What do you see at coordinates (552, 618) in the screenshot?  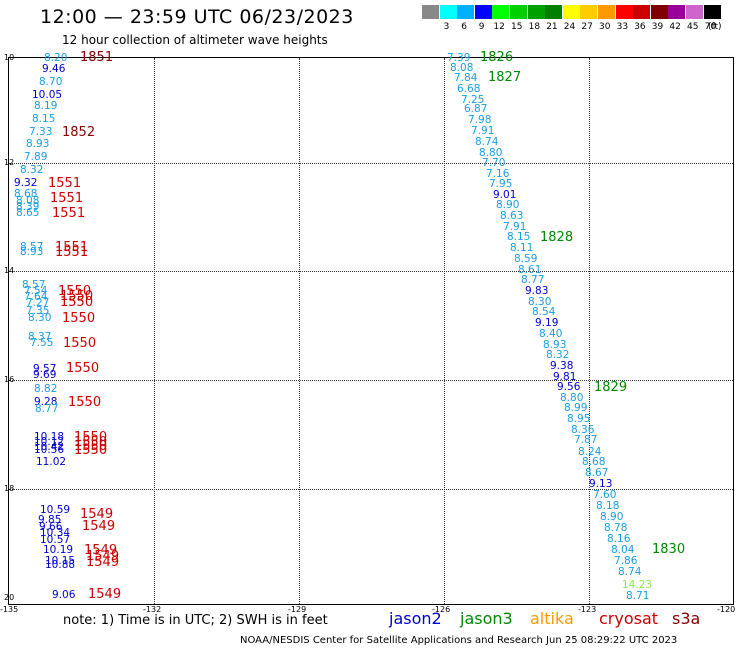 I see `legend-altika: altika` at bounding box center [552, 618].